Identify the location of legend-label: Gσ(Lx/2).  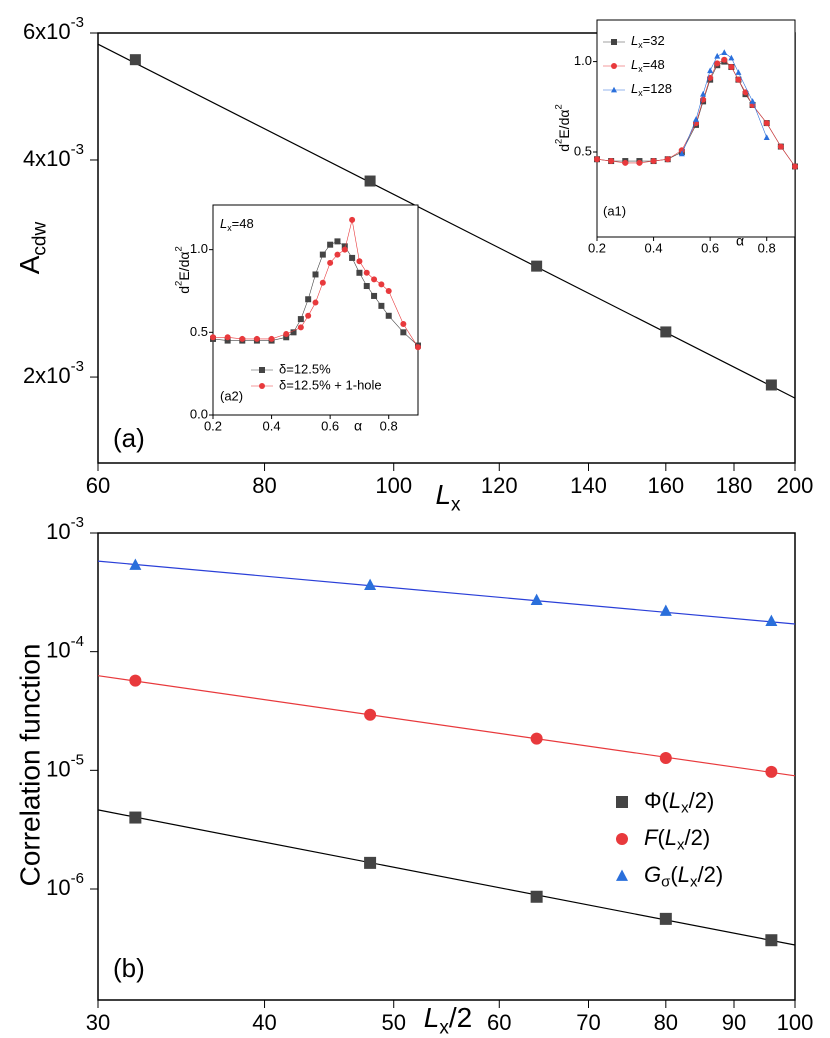
(683, 876).